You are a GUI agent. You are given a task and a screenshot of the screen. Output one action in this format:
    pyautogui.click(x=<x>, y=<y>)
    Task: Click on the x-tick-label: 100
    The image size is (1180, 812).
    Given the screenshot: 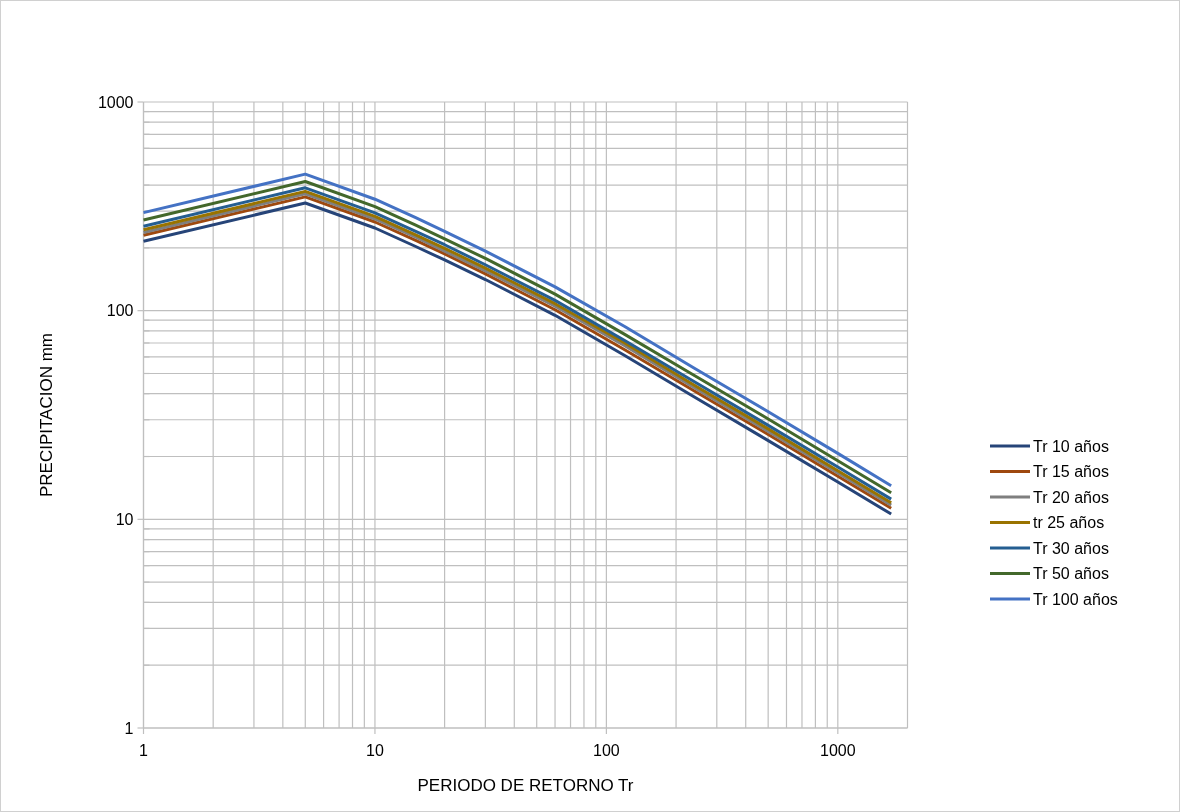 What is the action you would take?
    pyautogui.click(x=606, y=750)
    